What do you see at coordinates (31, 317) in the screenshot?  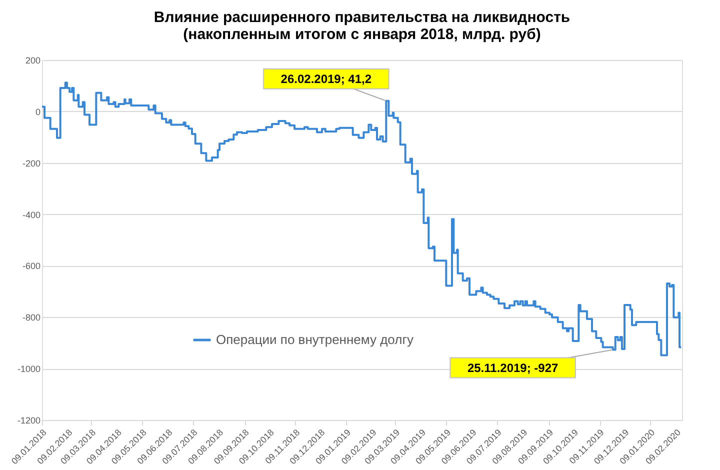 I see `y-tick-label: -800` at bounding box center [31, 317].